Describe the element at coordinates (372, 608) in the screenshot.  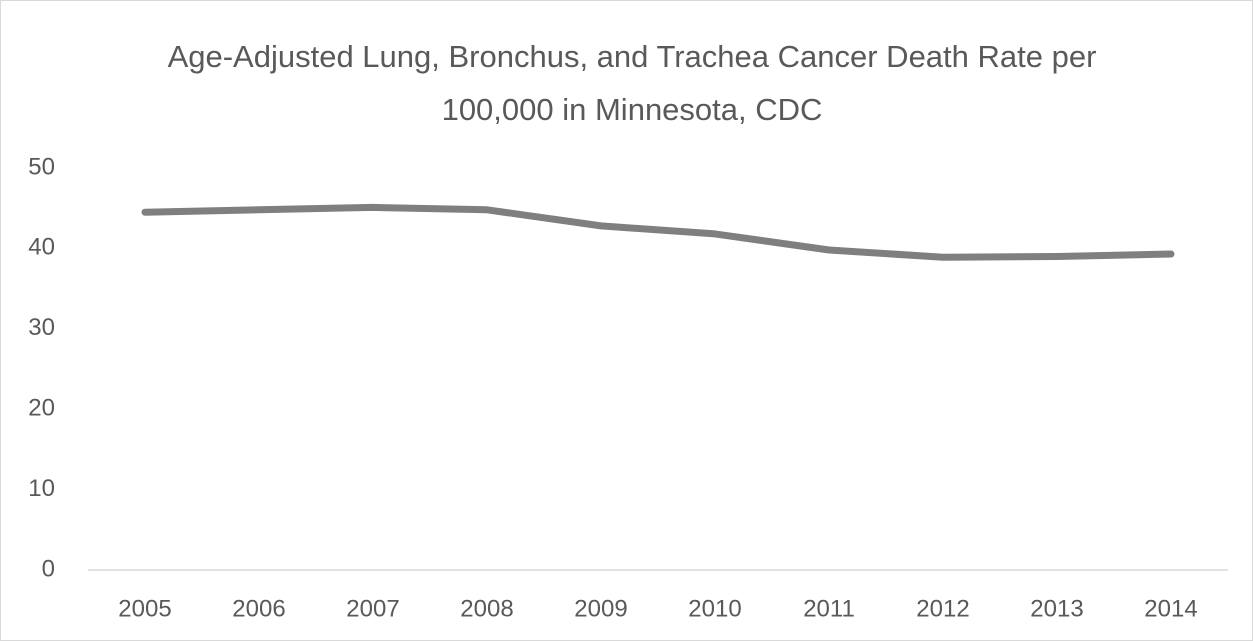
I see `x-tick-label: 2007` at that location.